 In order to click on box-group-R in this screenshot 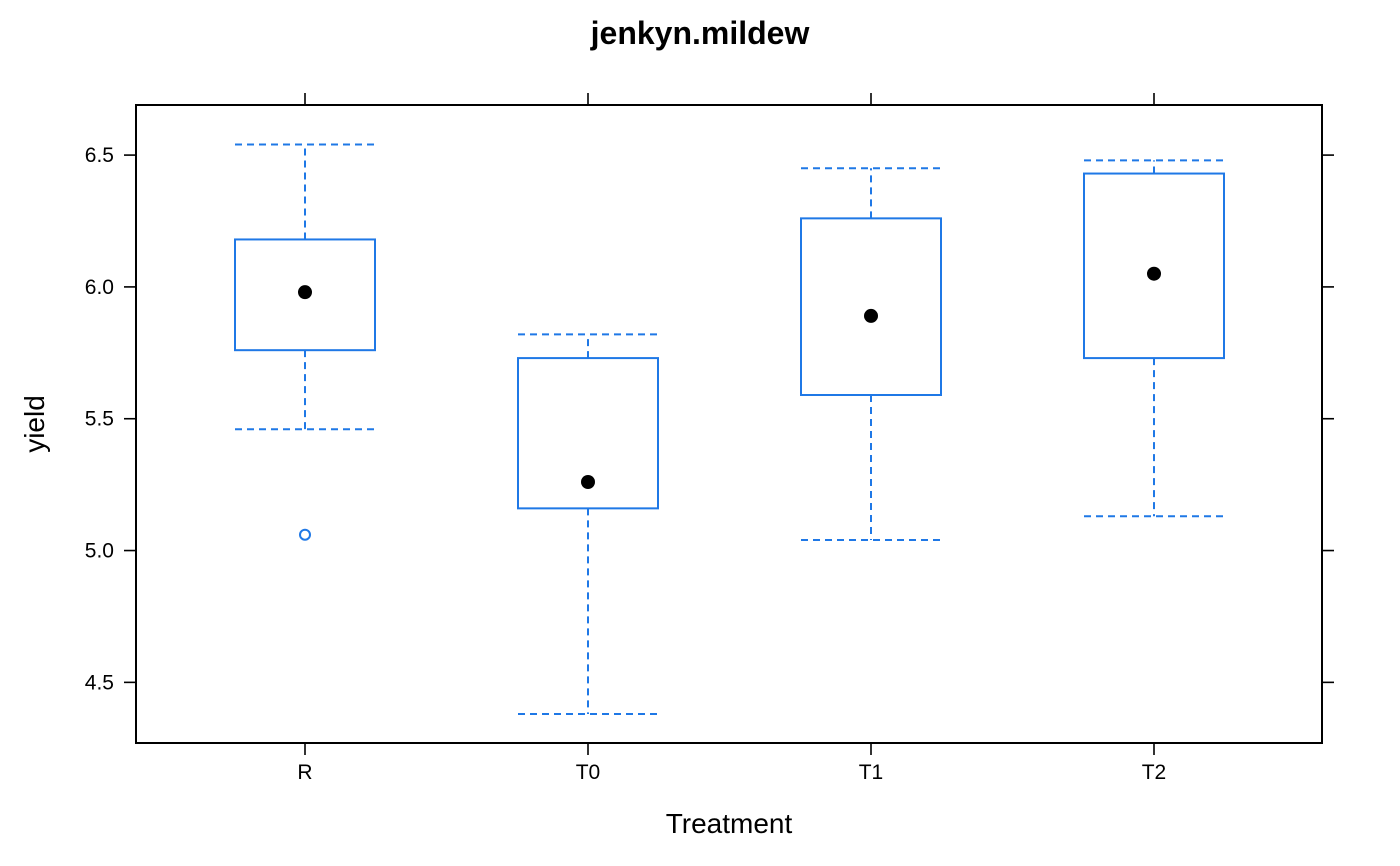, I will do `click(305, 342)`.